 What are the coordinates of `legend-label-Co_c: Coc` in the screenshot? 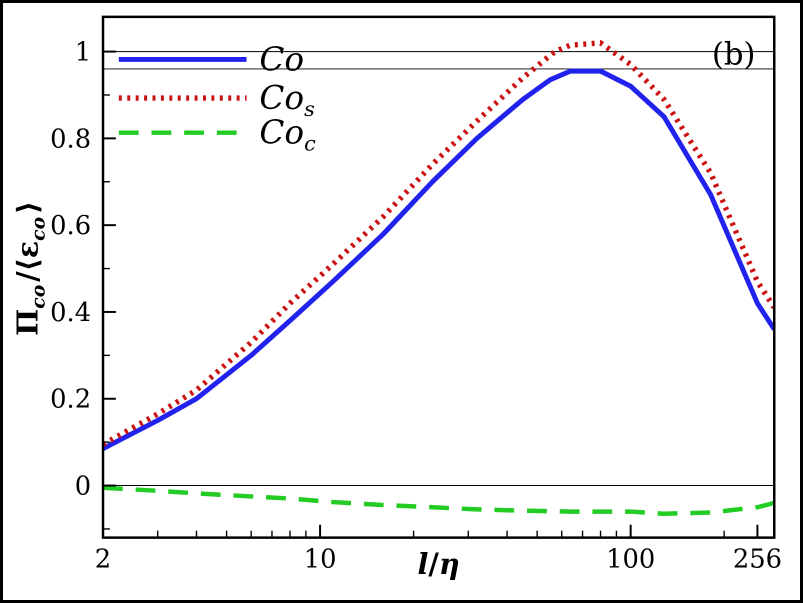 It's located at (287, 135).